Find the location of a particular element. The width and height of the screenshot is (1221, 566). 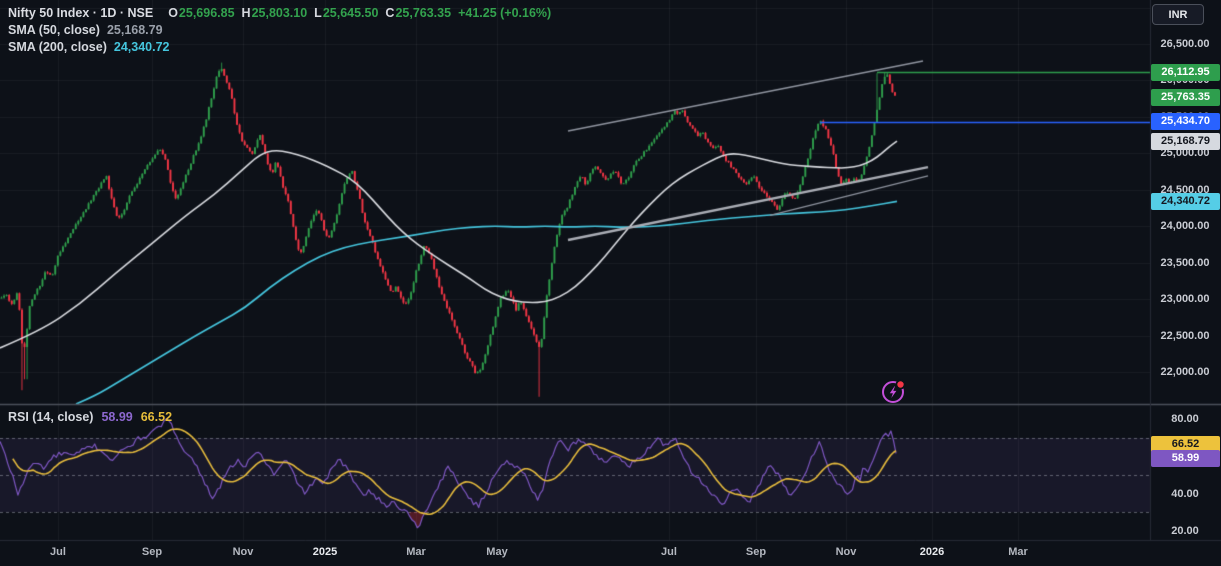

time-axis: Jul Sep Nov 2025 Mar May Jul Sep Nov 2026 Mar is located at coordinates (610, 553).